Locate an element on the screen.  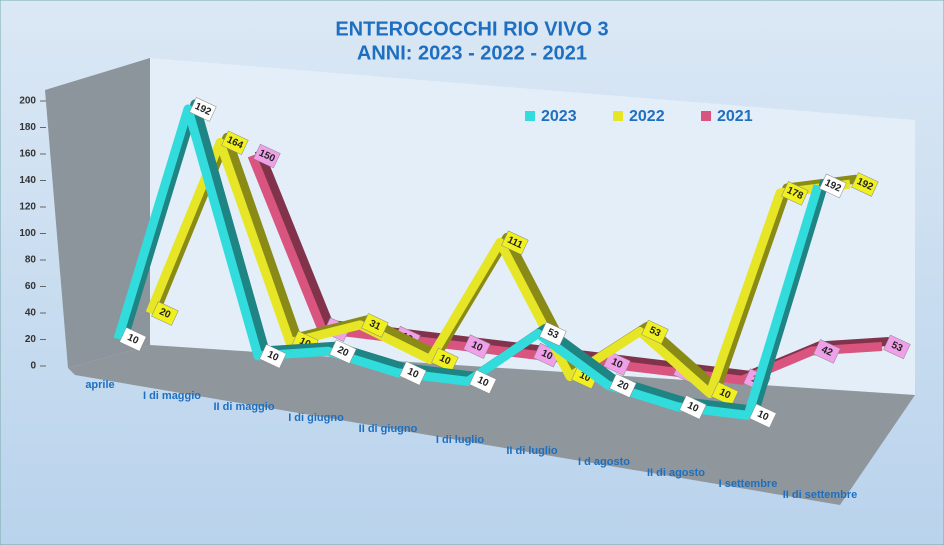
y-tick-label: 80 is located at coordinates (31, 260).